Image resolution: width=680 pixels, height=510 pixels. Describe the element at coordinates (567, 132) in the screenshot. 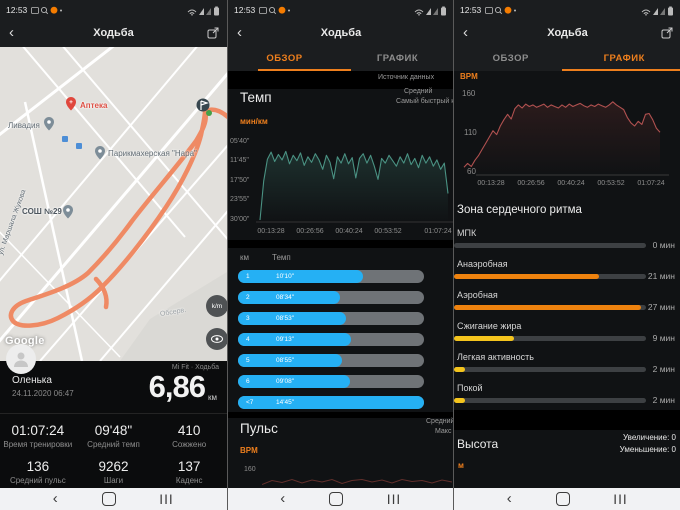

I see `bpm-chart` at that location.